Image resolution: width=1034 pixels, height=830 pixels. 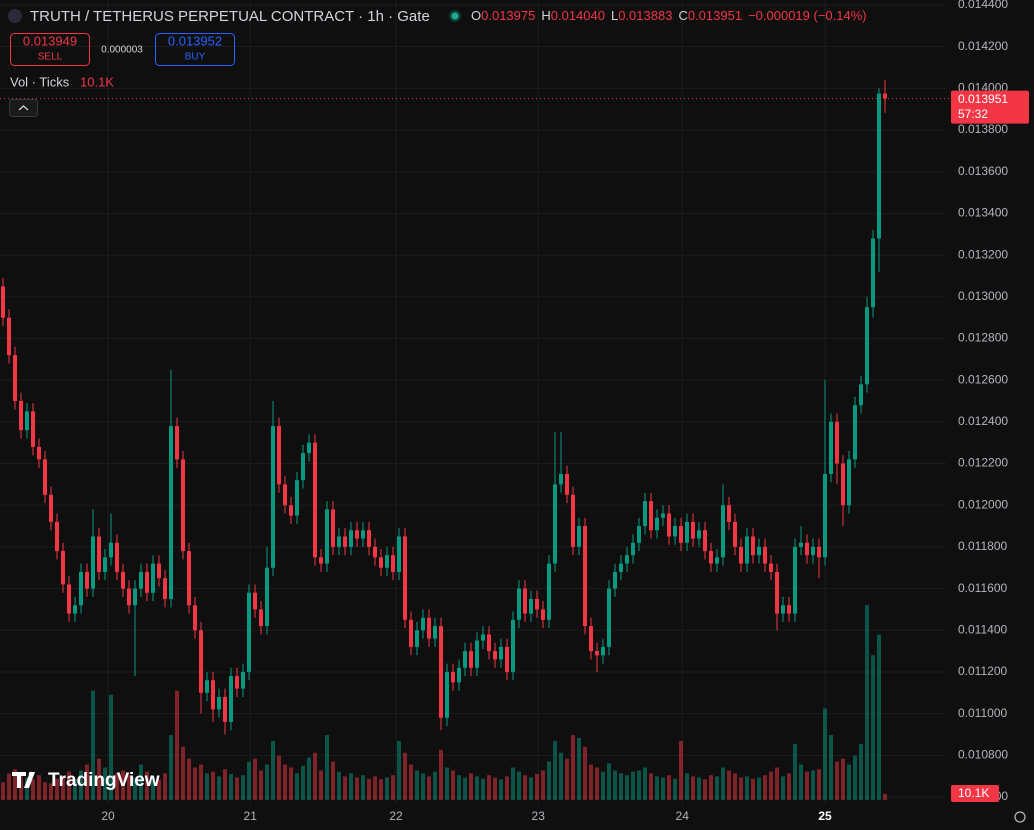 I want to click on countdown: 57:32, so click(x=973, y=114).